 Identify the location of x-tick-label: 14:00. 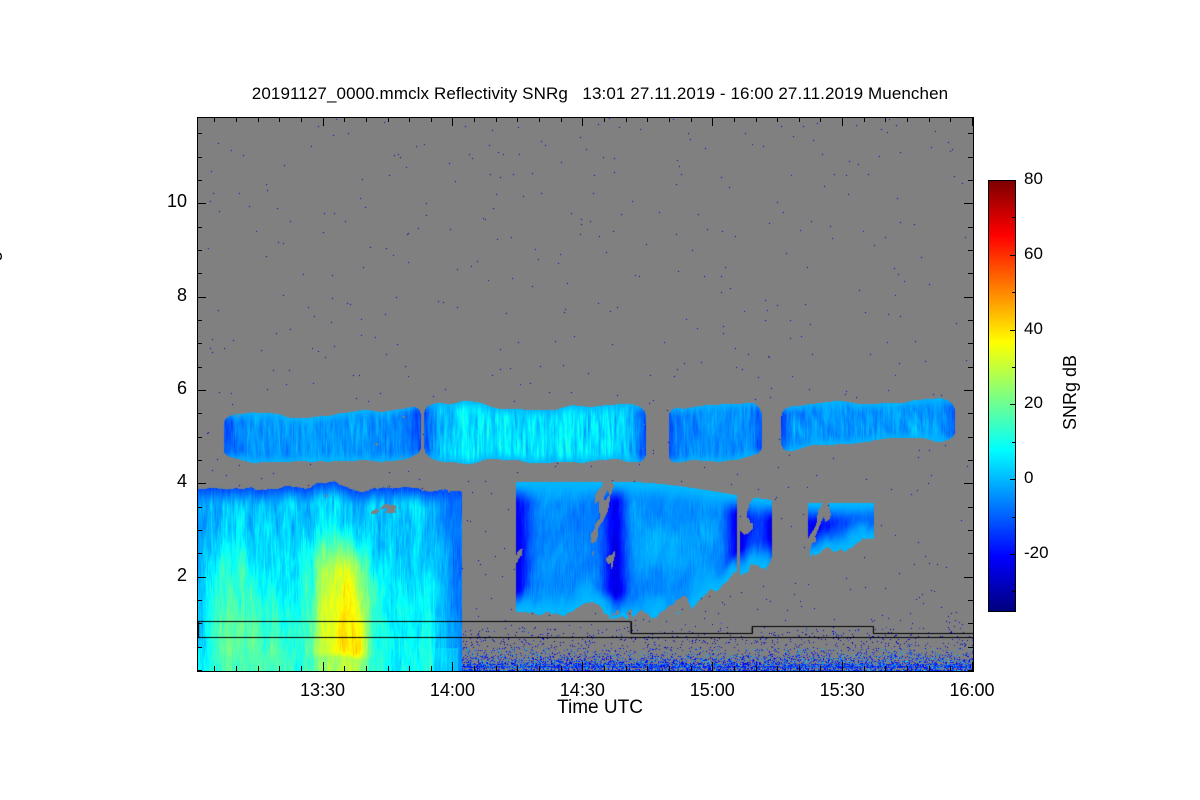
(452, 690).